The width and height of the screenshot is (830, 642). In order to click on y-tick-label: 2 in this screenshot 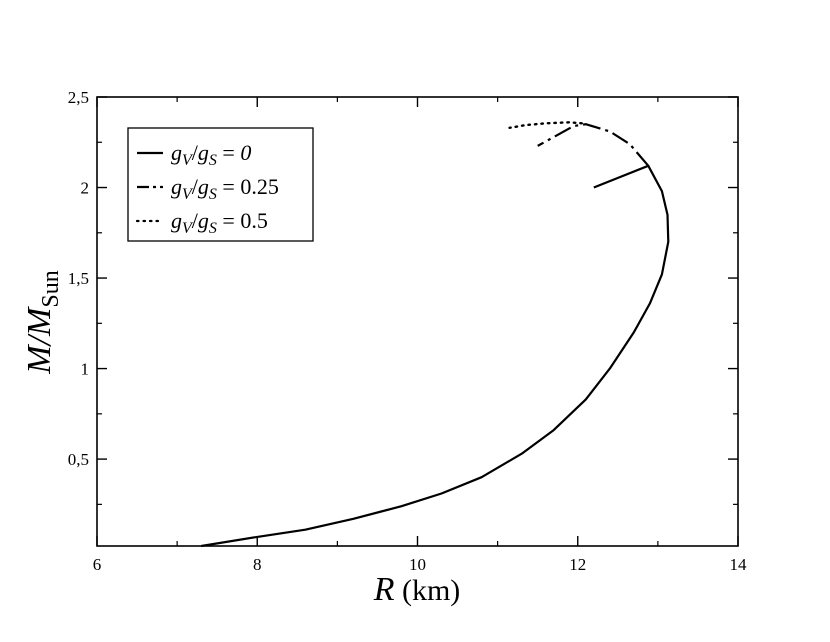, I will do `click(85, 188)`.